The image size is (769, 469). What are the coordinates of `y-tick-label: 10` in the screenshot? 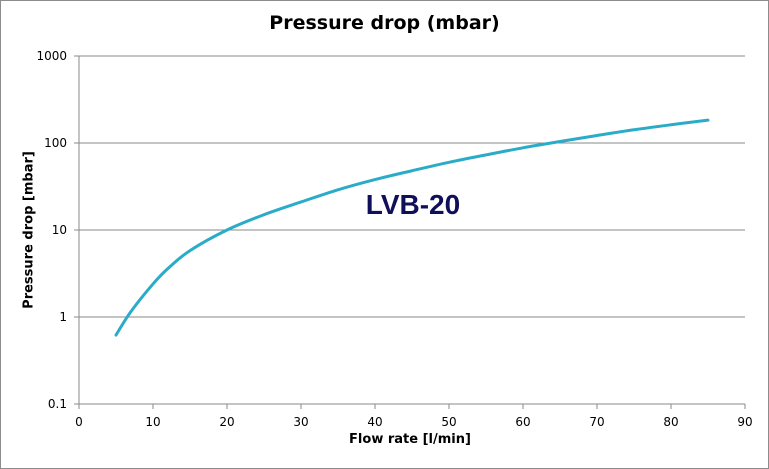 It's located at (59, 230).